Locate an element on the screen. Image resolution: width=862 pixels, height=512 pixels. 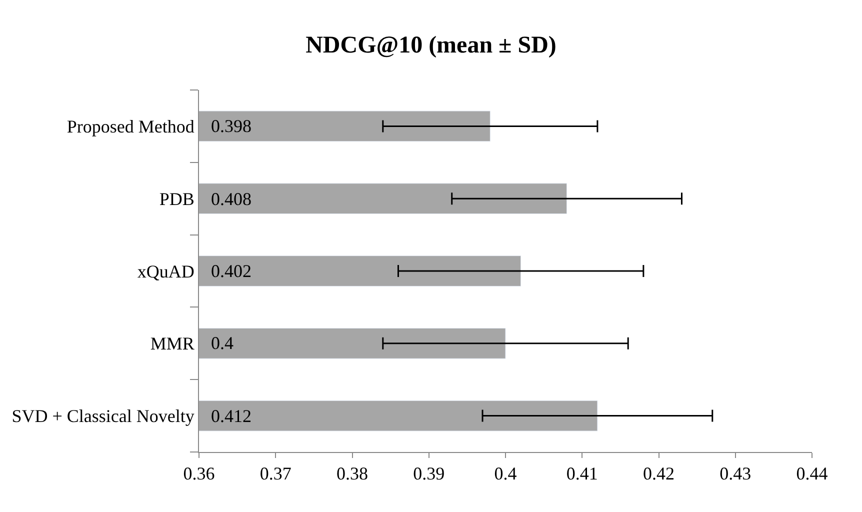
data-label: 0.402 is located at coordinates (231, 271).